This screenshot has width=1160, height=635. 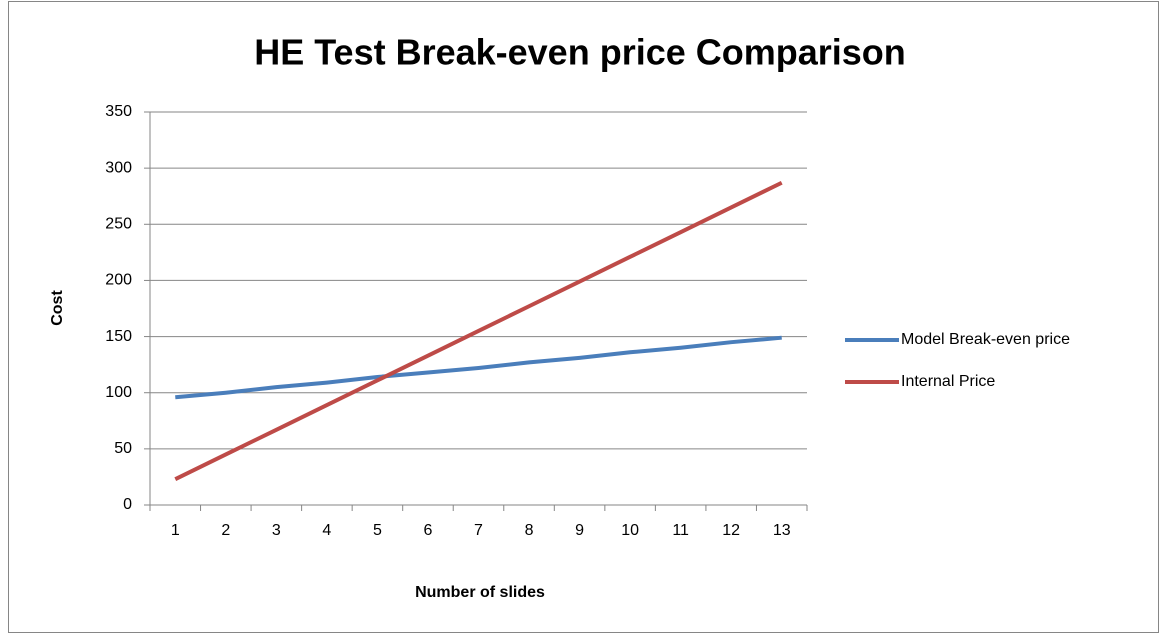 What do you see at coordinates (680, 530) in the screenshot?
I see `x-tick-label: 11` at bounding box center [680, 530].